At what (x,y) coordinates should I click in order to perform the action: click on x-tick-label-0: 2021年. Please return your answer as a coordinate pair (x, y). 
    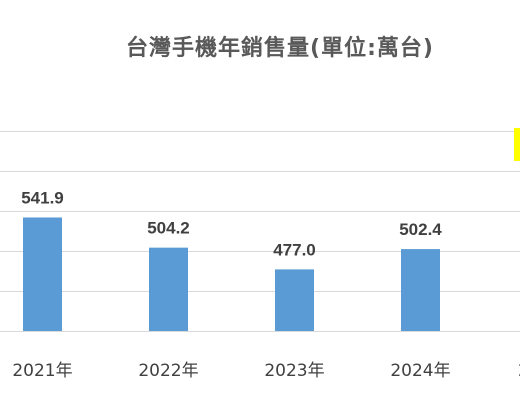
    Looking at the image, I should click on (42, 371).